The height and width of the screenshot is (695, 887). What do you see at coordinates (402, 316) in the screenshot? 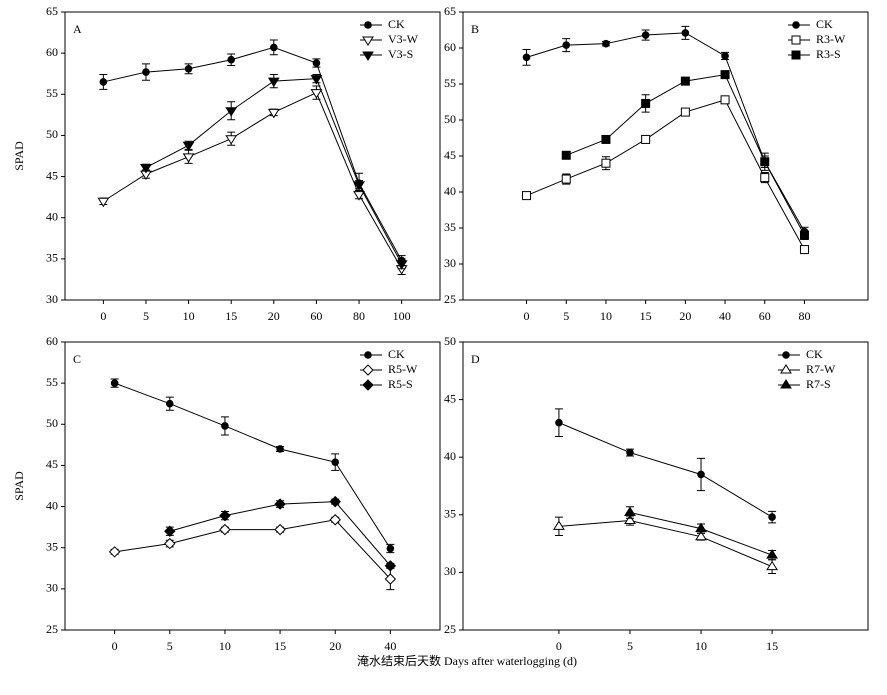
I see `x-tick-label: 100` at bounding box center [402, 316].